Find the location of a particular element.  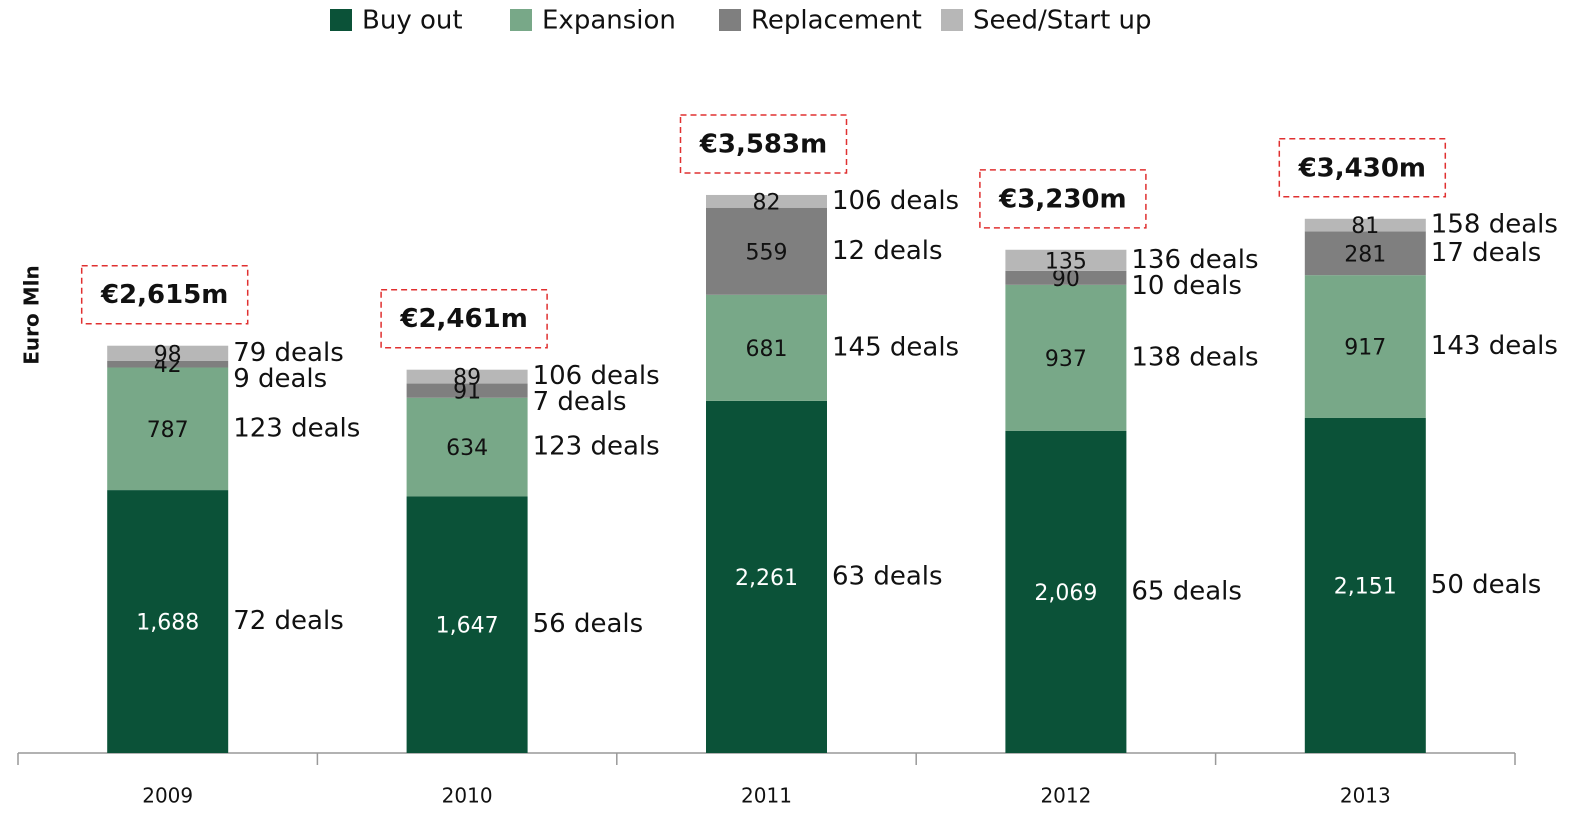

segment-value-label: 634 is located at coordinates (467, 448).